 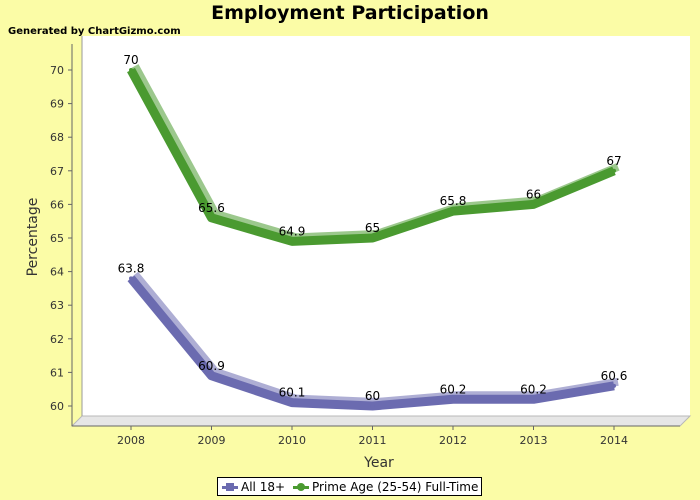 What do you see at coordinates (453, 440) in the screenshot?
I see `x-tick-label: 2012` at bounding box center [453, 440].